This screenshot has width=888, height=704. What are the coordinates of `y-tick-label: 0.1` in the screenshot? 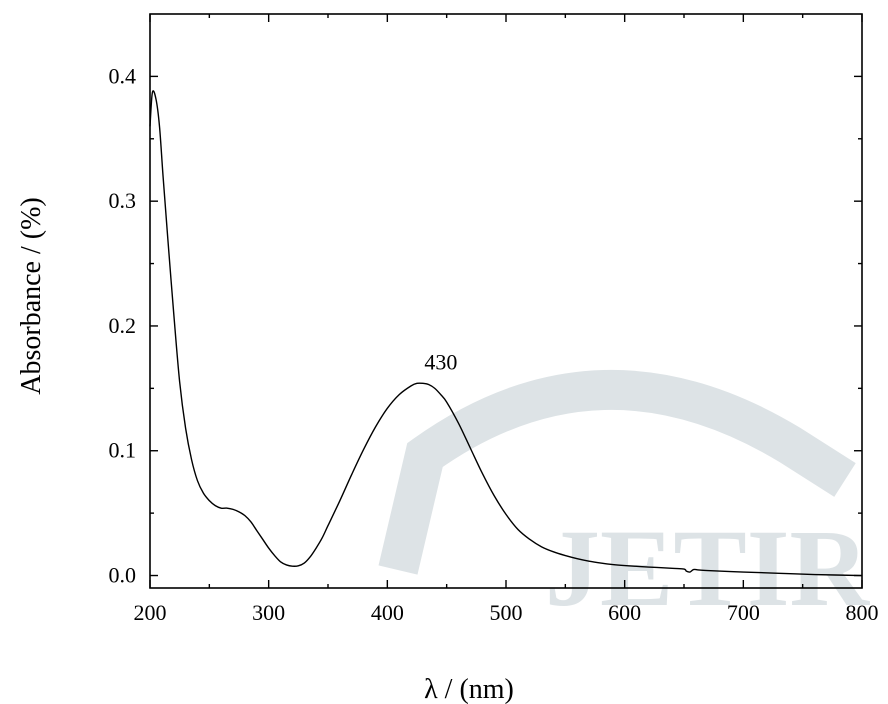 It's located at (123, 450).